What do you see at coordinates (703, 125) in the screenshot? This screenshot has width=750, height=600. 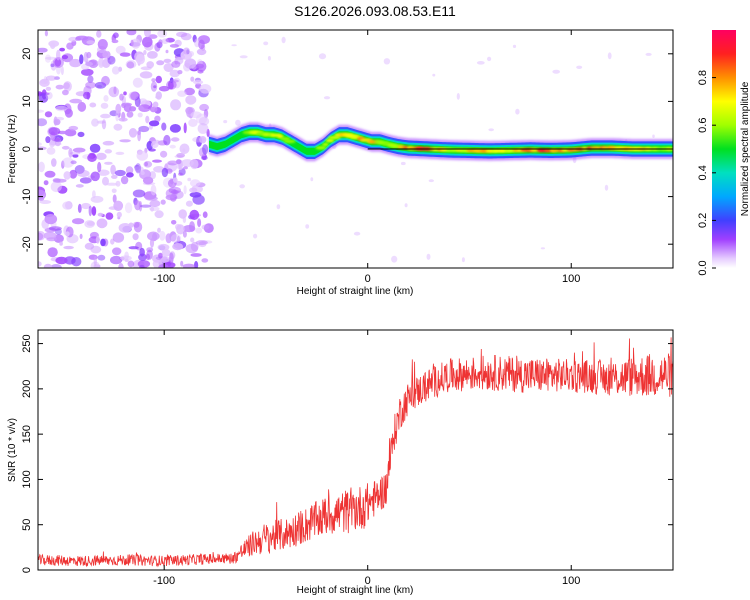 I see `colorbar-tick-label: 0.6` at bounding box center [703, 125].